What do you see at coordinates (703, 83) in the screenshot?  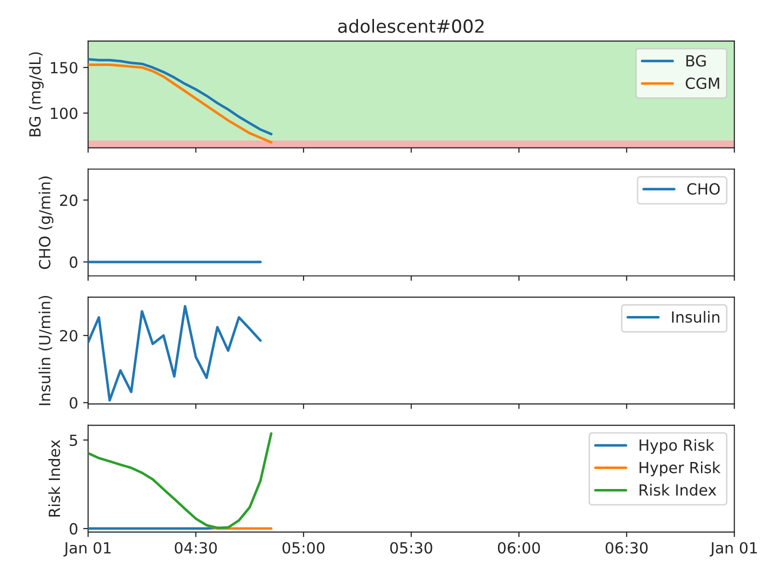 I see `legend-label: CGM` at bounding box center [703, 83].